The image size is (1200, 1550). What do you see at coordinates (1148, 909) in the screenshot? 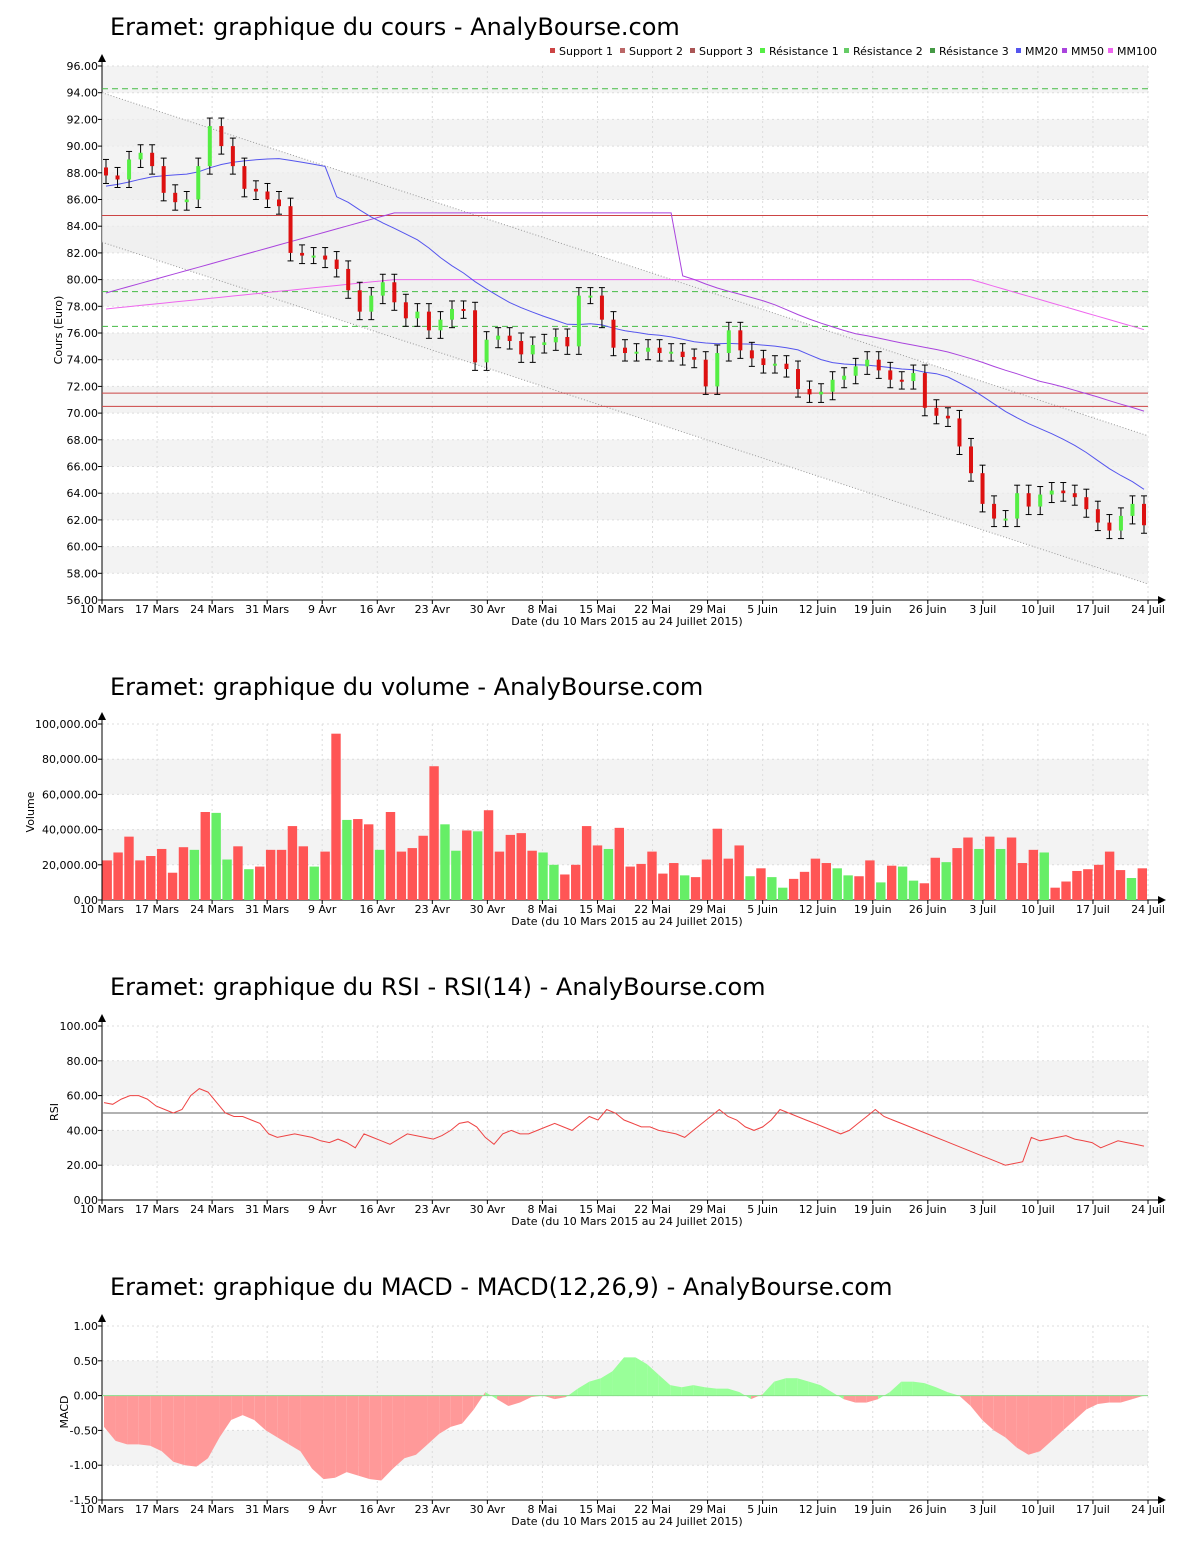
I see `volume-xtick-label: 24 Juil` at bounding box center [1148, 909].